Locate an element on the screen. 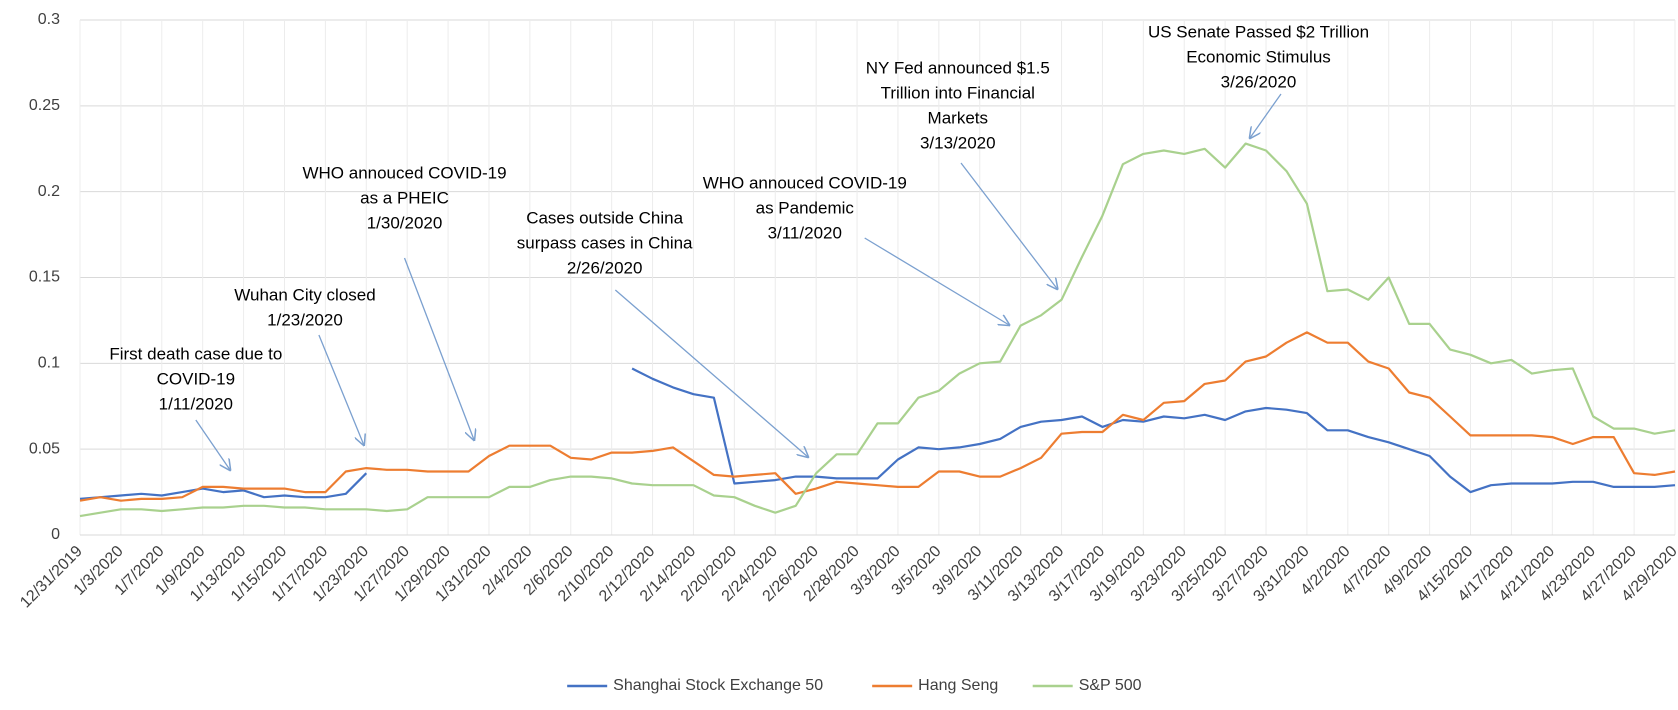 The height and width of the screenshot is (710, 1678). annotation-text: 3/13/2020 is located at coordinates (958, 142).